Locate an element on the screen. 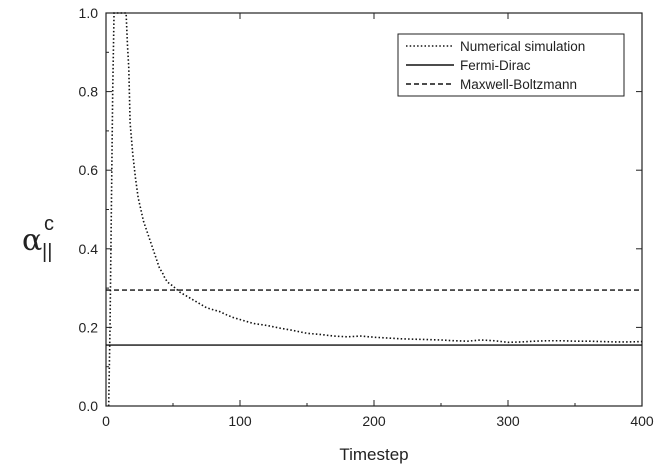 The height and width of the screenshot is (470, 655). y-axis-title-symbol: α is located at coordinates (32, 240).